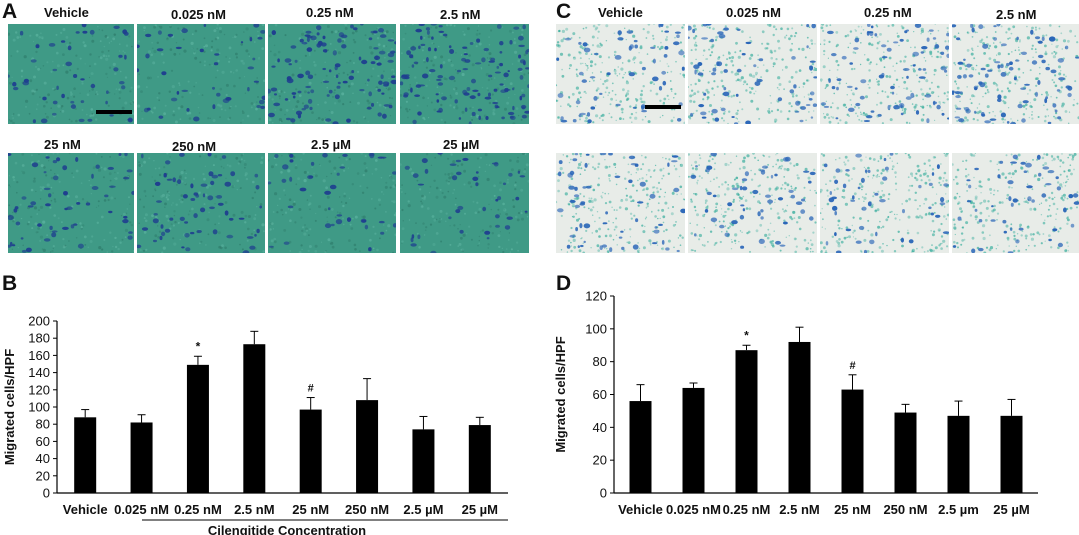 The height and width of the screenshot is (535, 1079). I want to click on panel-a-label-2-5um: 2.5 µM, so click(331, 144).